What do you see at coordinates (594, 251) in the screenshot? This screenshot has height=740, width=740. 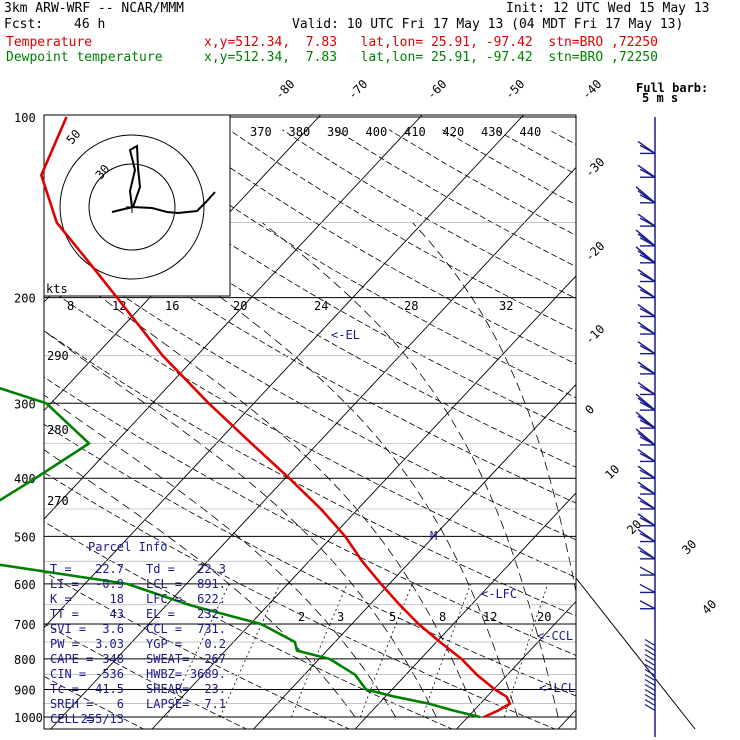 I see `skewed-temp-label: -20` at bounding box center [594, 251].